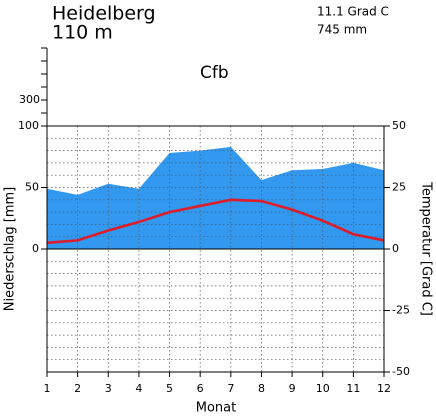 The width and height of the screenshot is (436, 416). Describe the element at coordinates (261, 388) in the screenshot. I see `x-tick-label: 8` at that location.